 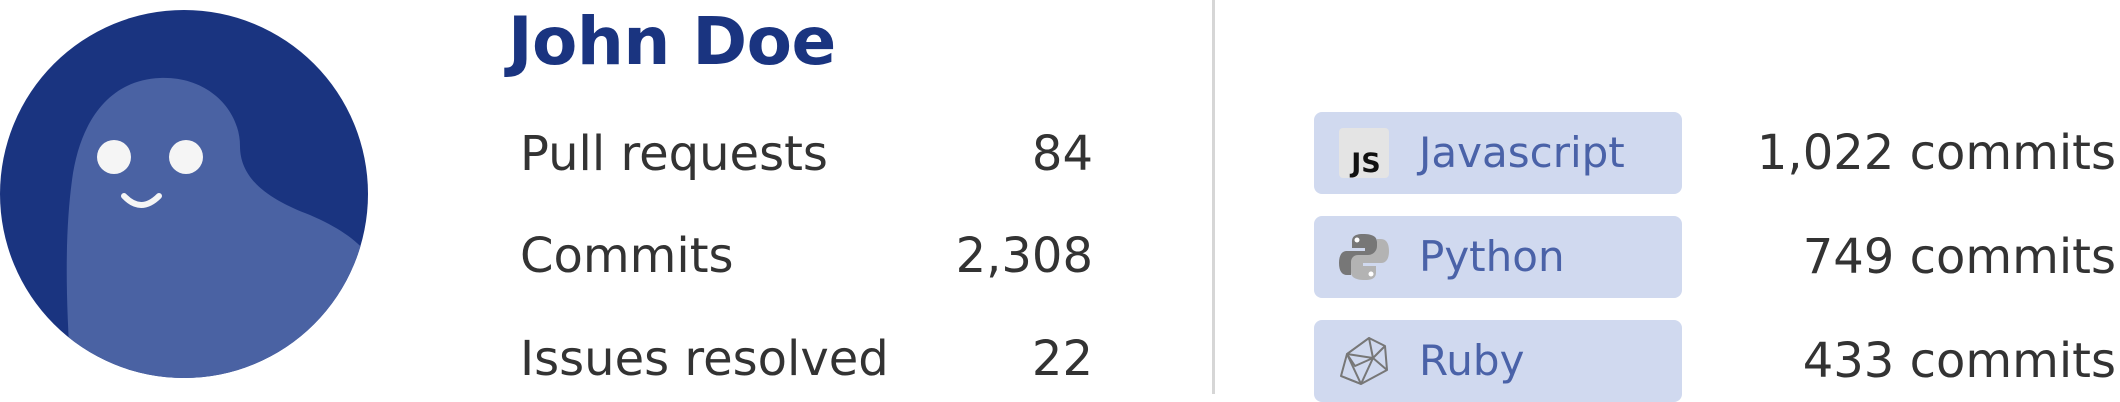 What do you see at coordinates (1364, 257) in the screenshot?
I see `python-icon` at bounding box center [1364, 257].